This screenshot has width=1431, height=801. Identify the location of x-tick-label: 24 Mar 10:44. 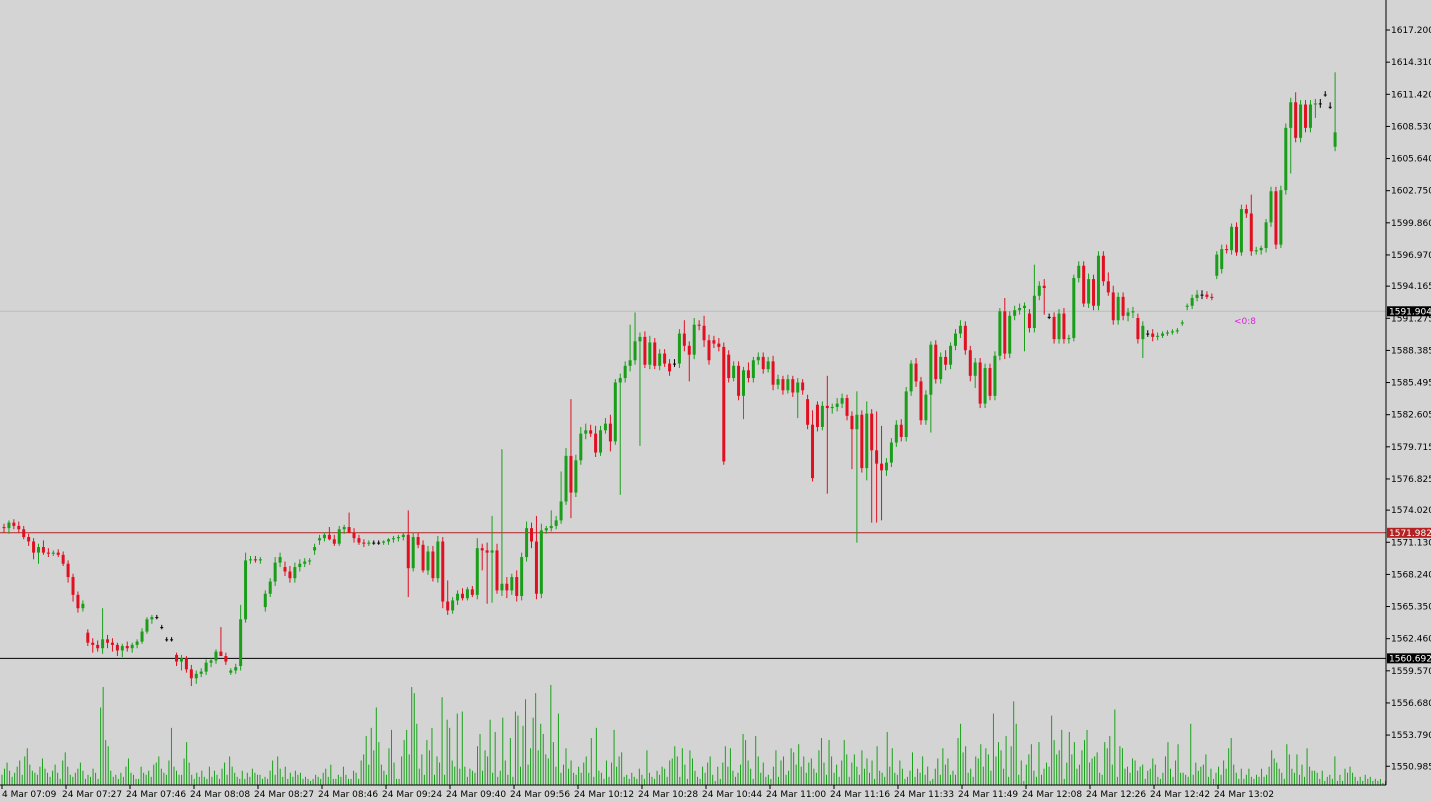
(732, 795).